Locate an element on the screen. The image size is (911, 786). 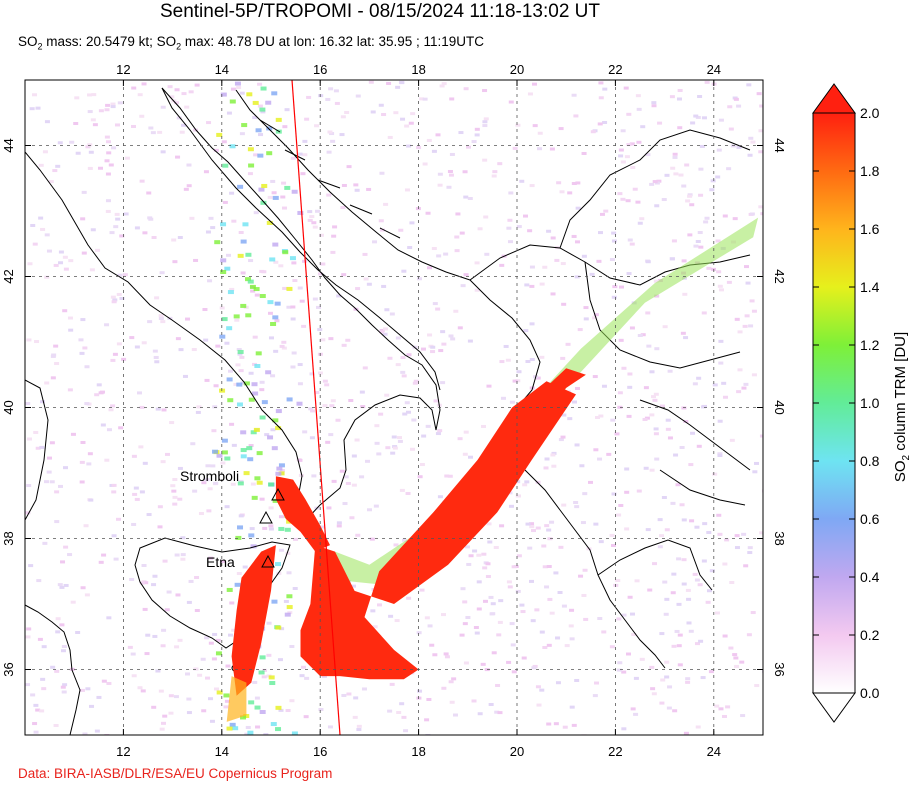
plume-region is located at coordinates (302, 514).